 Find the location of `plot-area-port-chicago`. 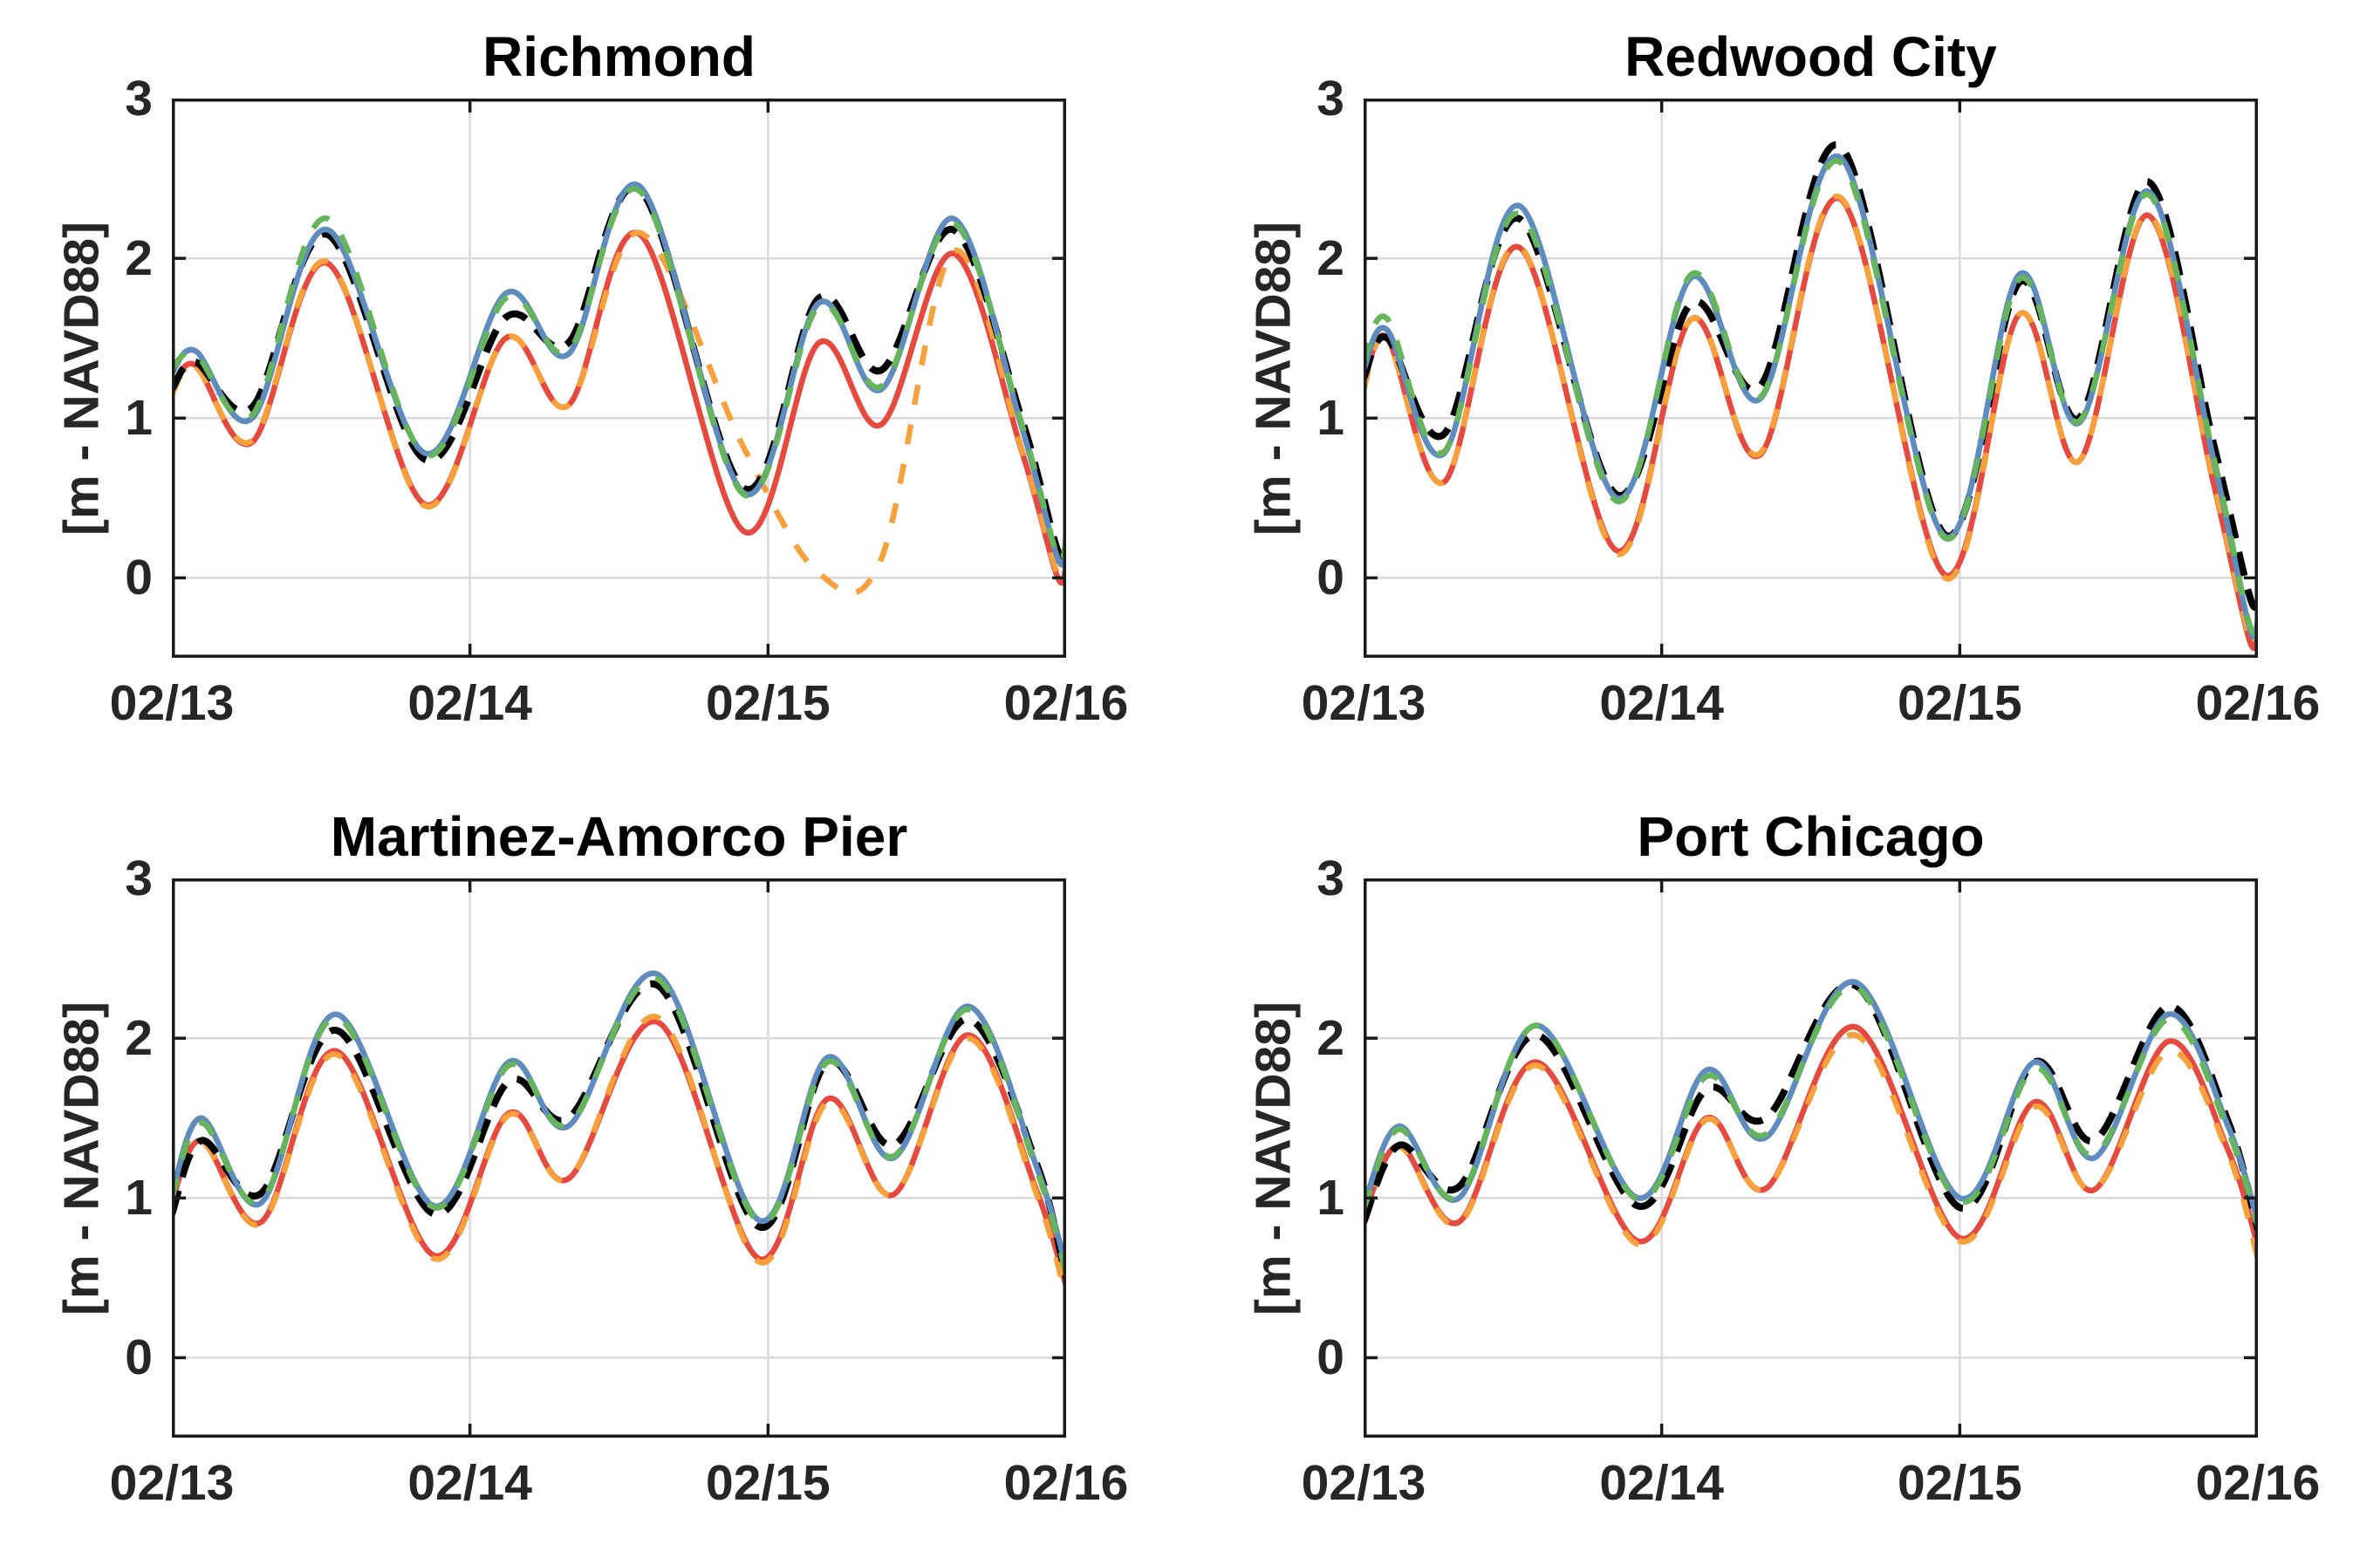

plot-area-port-chicago is located at coordinates (1811, 1158).